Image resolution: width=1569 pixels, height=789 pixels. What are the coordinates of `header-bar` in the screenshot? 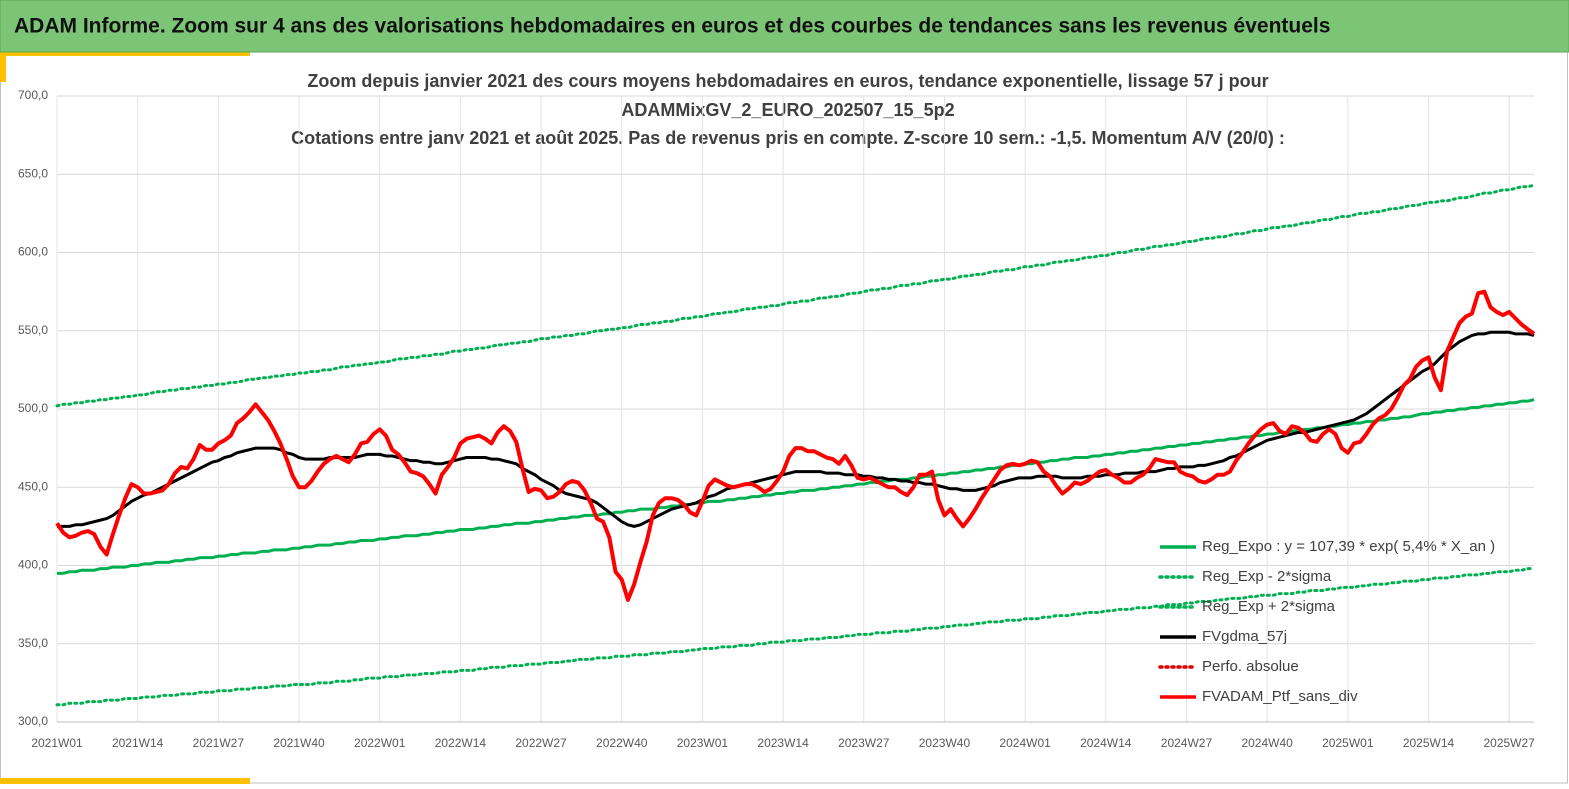 It's located at (784, 26).